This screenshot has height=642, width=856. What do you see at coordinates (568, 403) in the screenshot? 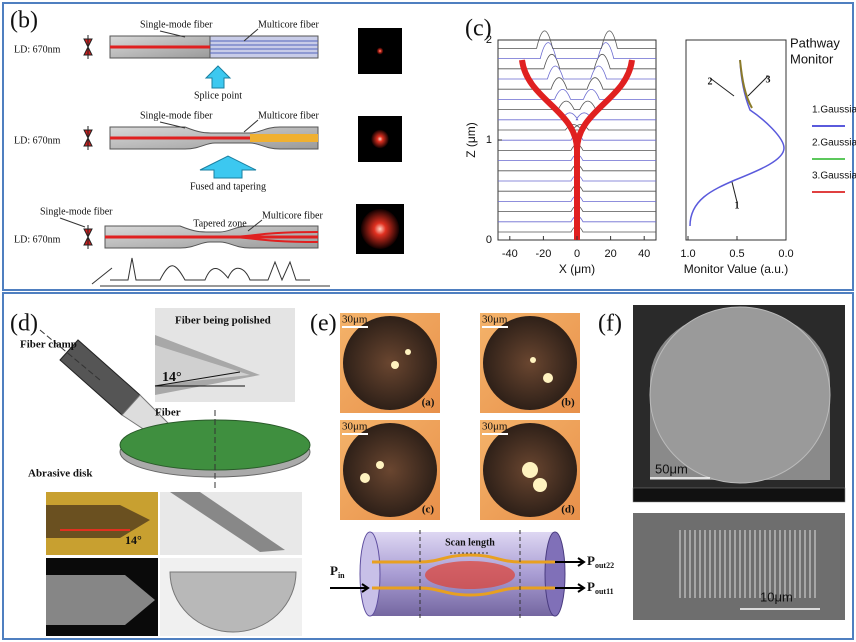
I see `image-tag: (b)` at bounding box center [568, 403].